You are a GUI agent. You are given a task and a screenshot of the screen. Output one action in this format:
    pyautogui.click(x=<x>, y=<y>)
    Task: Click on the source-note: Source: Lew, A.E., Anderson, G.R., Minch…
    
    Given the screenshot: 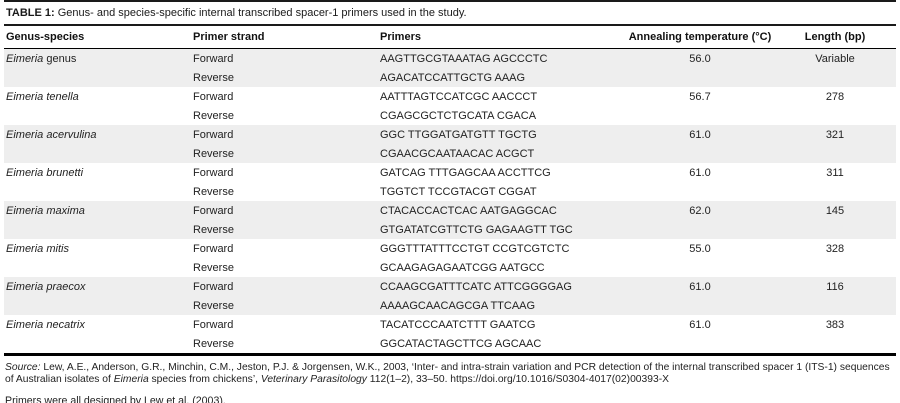 What is the action you would take?
    pyautogui.click(x=450, y=374)
    